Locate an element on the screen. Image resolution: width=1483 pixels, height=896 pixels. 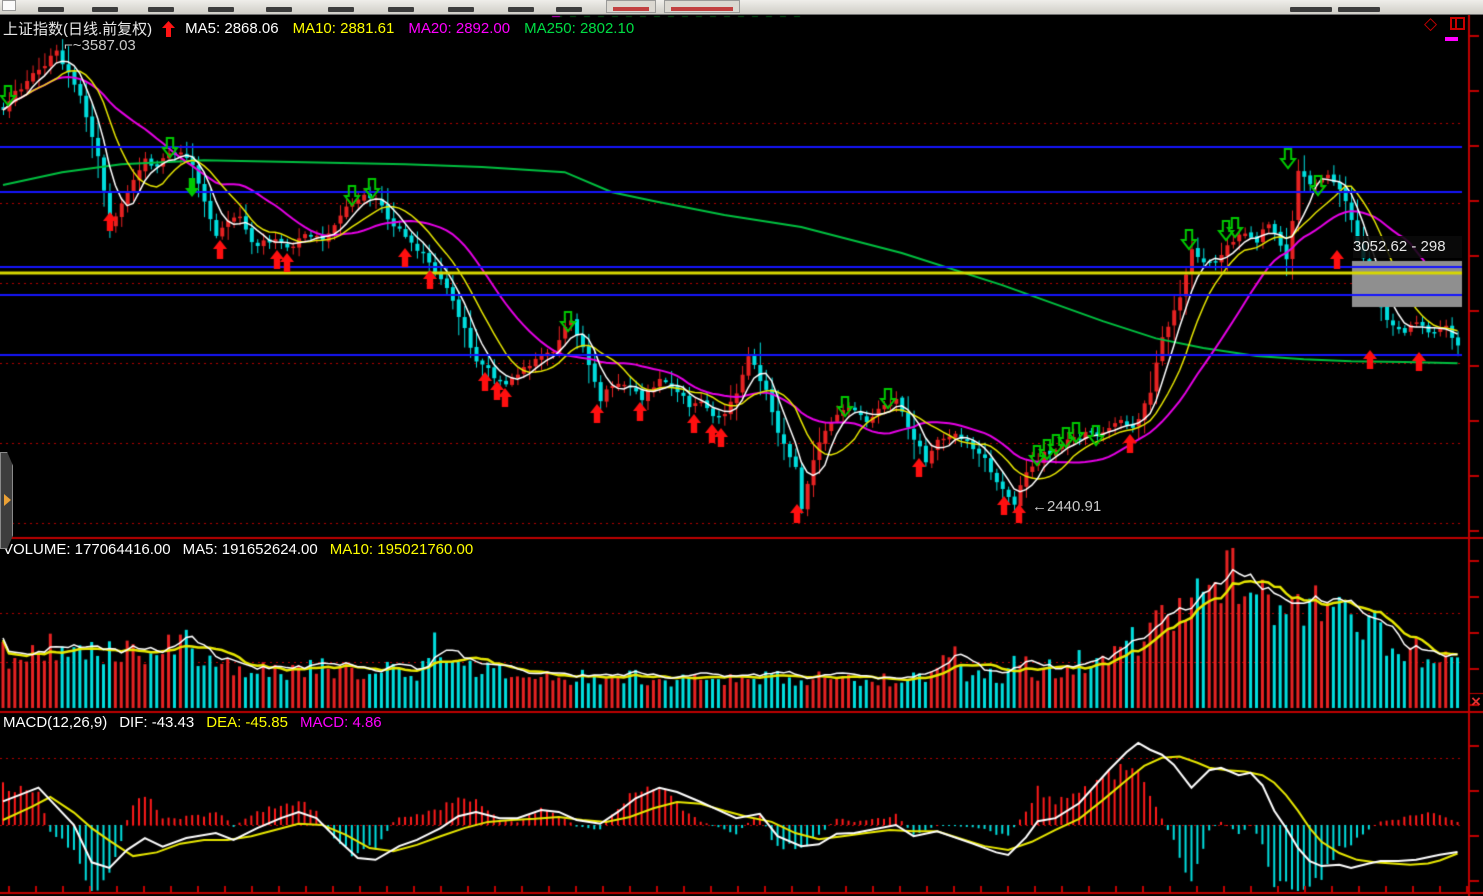
diamond-icon: ◇ is located at coordinates (1431, 23).